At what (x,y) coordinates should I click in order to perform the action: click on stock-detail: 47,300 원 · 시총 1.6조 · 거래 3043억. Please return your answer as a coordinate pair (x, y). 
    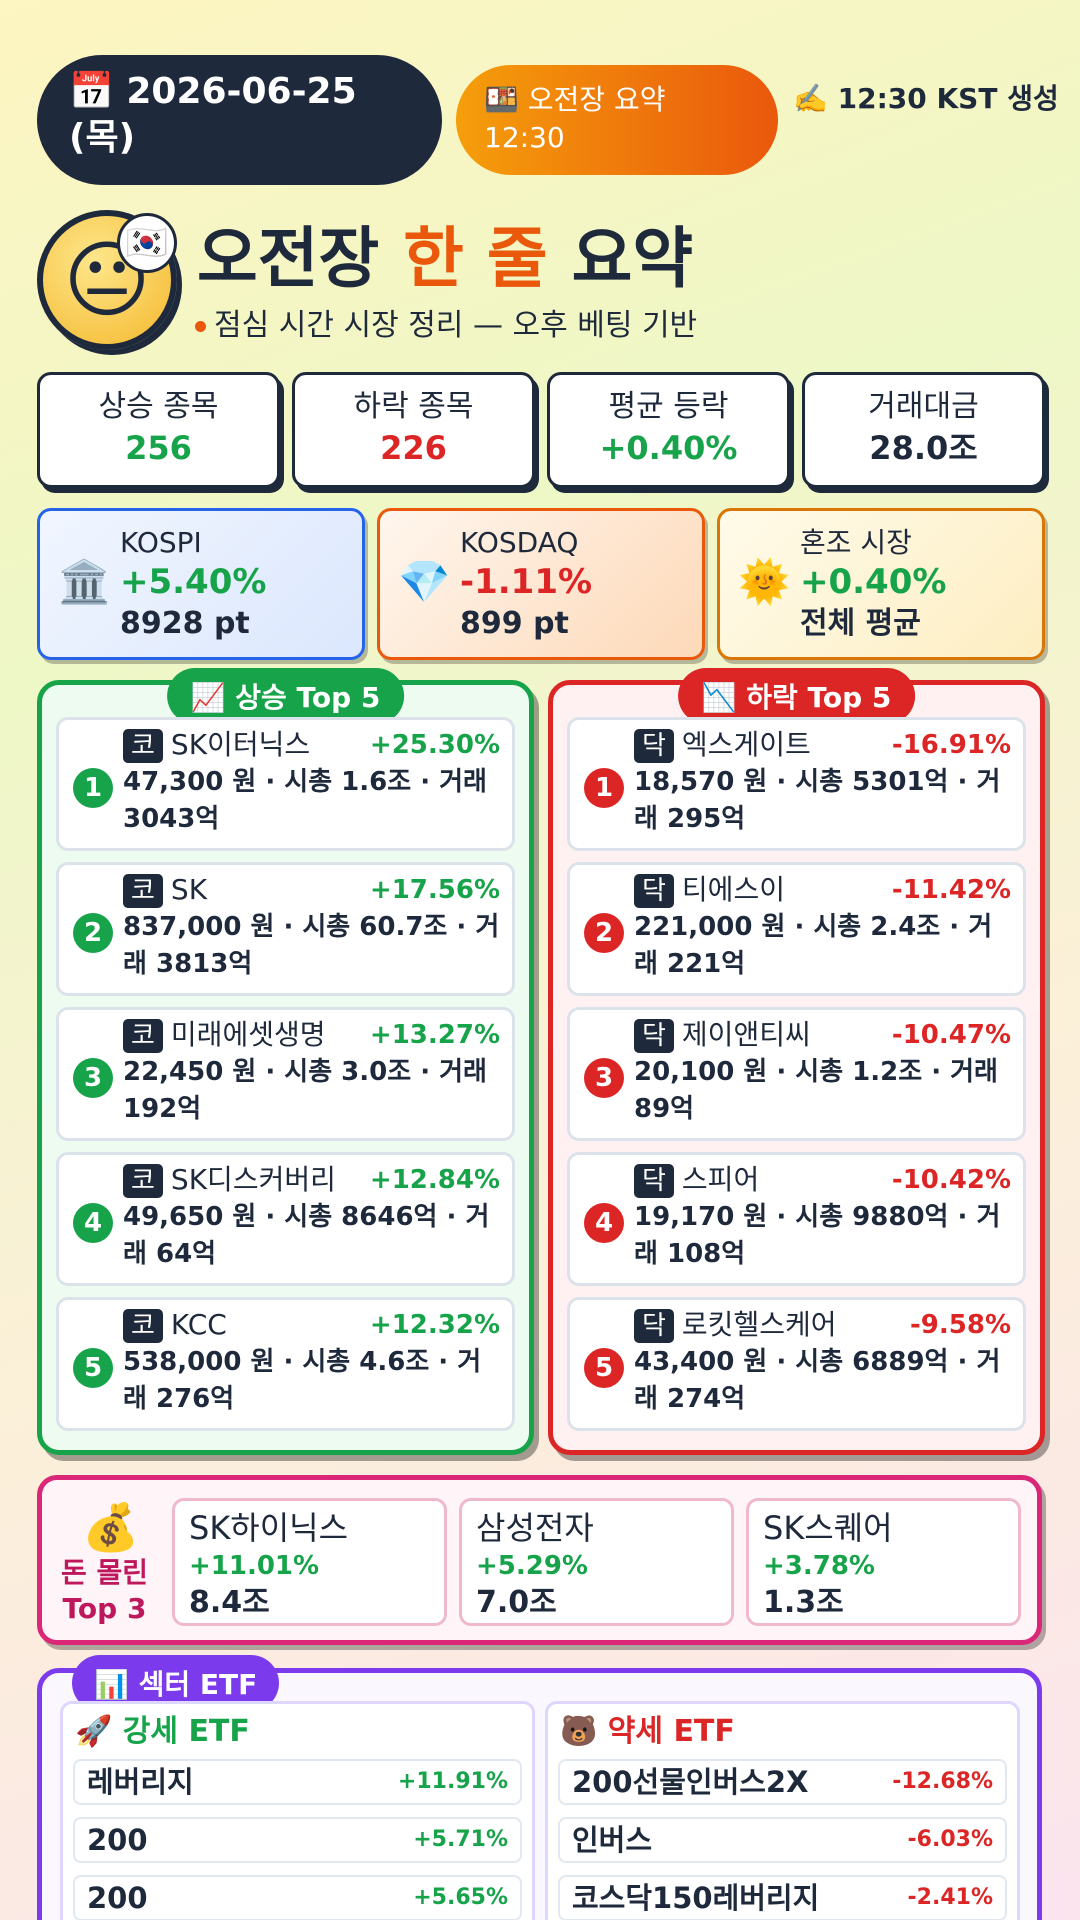
    Looking at the image, I should click on (305, 800).